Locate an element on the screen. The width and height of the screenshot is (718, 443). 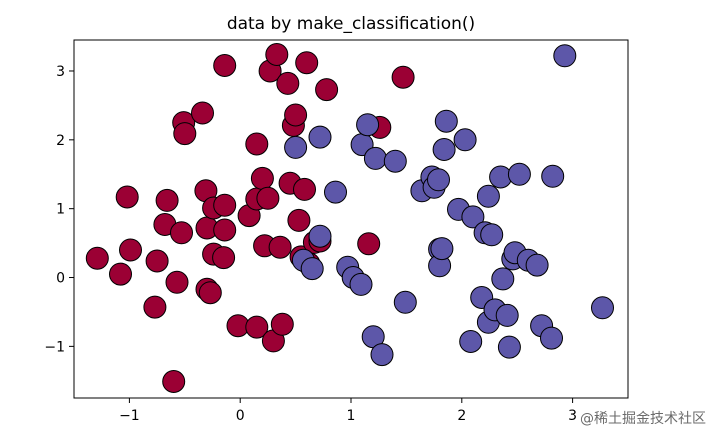
chart-title: data by make_classification() is located at coordinates (351, 24).